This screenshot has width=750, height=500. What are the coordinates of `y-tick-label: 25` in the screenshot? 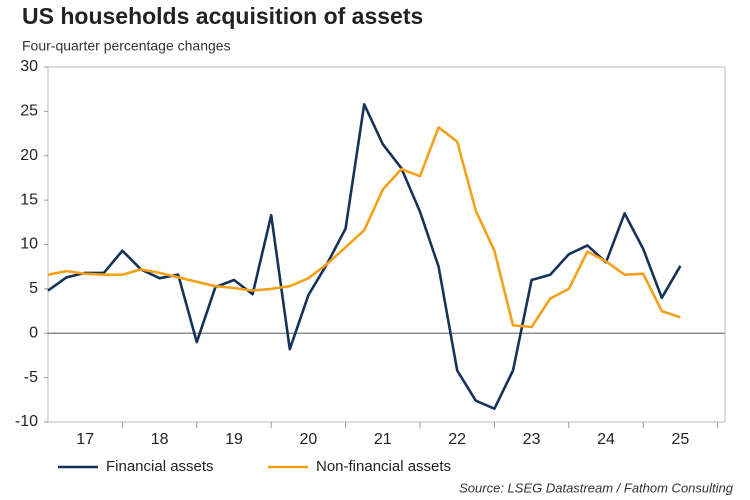 It's located at (29, 111).